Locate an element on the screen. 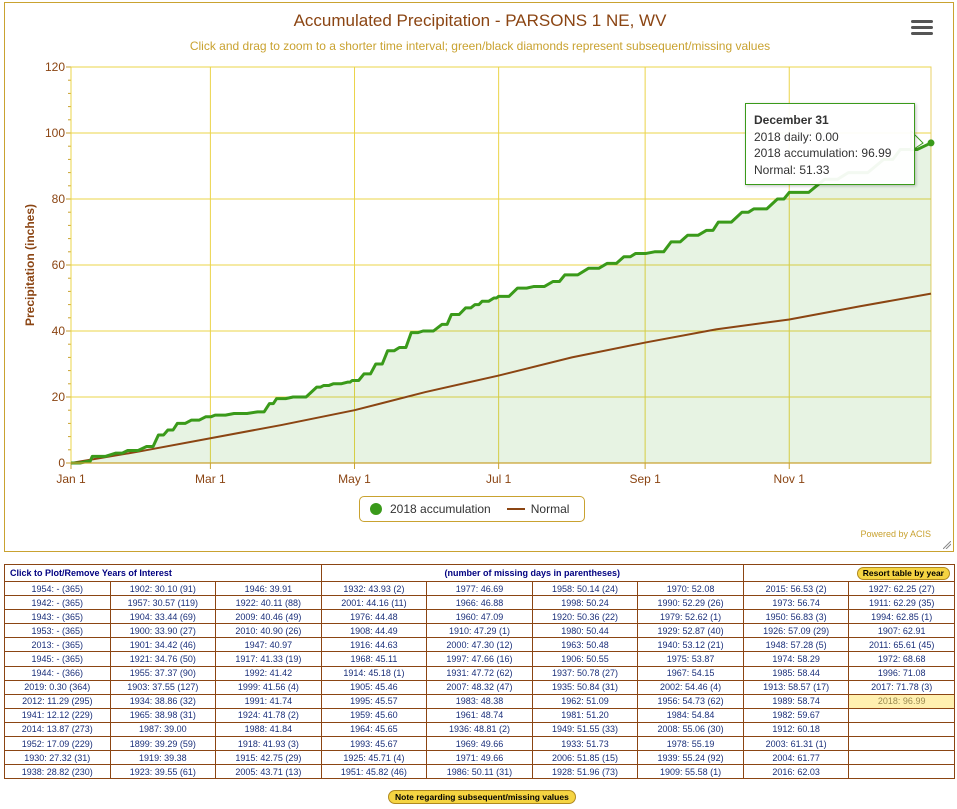 Image resolution: width=957 pixels, height=809 pixels. year-cell: 1923: 39.55 (61) is located at coordinates (163, 772).